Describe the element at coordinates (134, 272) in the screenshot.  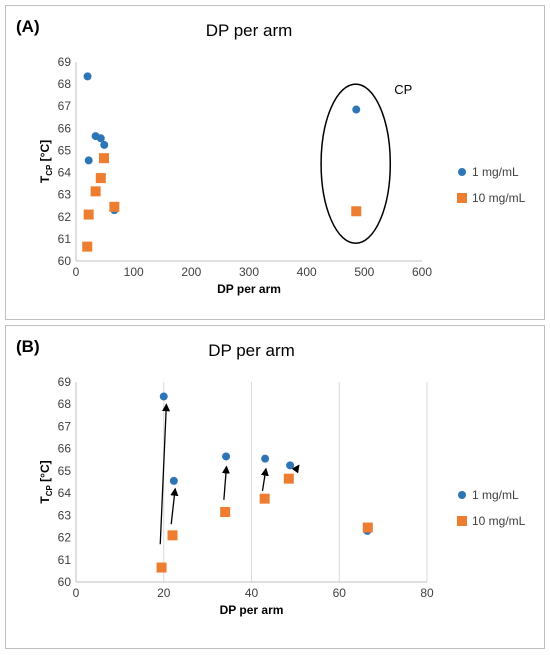
I see `x-tick-label: 100` at that location.